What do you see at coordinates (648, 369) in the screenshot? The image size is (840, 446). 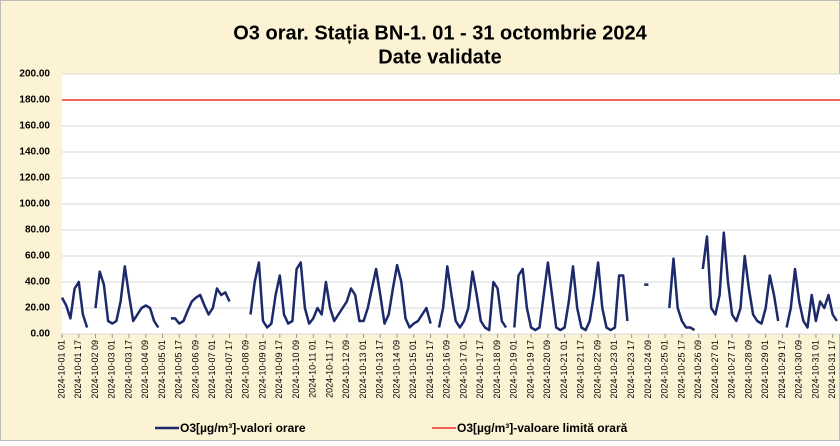 I see `x-tick-label: 2024-10-24 09` at bounding box center [648, 369].